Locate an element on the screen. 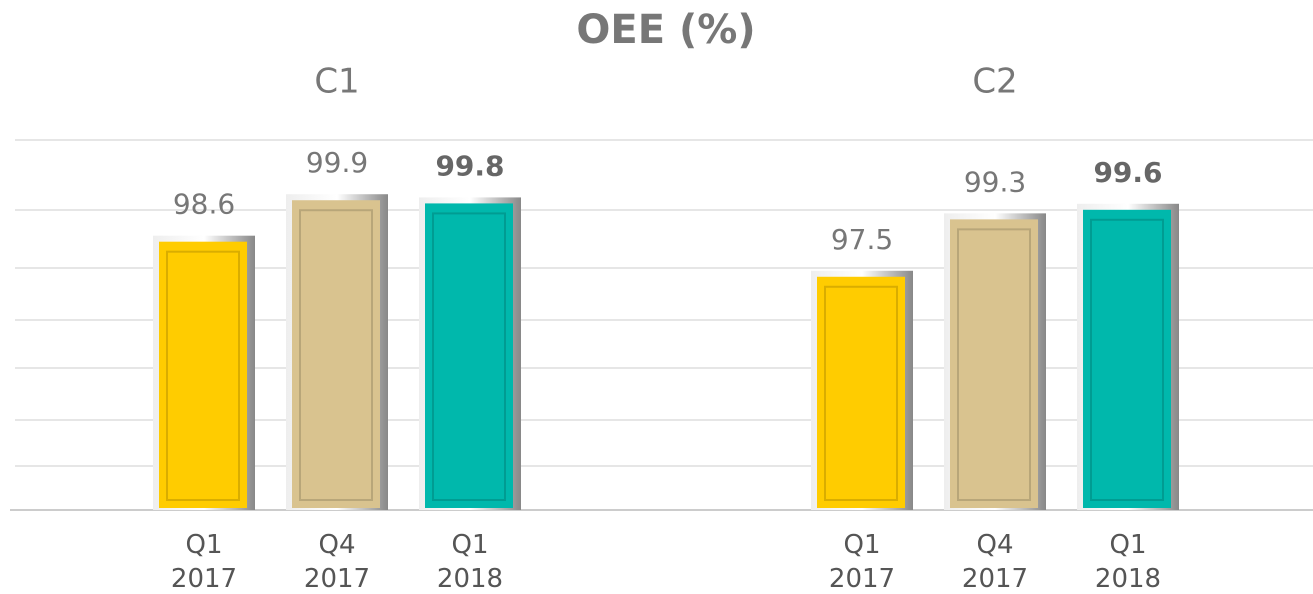  group-label: C1 is located at coordinates (336, 82).